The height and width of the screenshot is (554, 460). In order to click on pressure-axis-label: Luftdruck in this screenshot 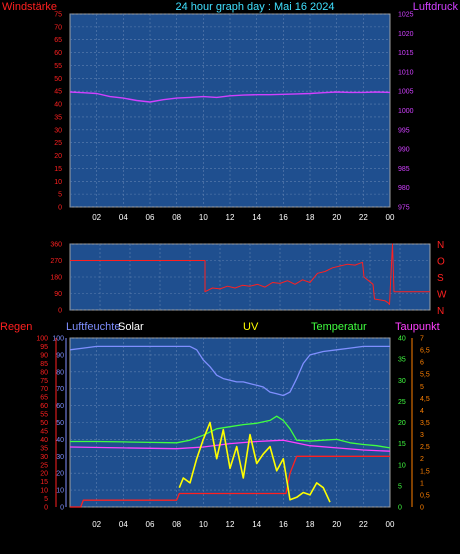, I will do `click(436, 7)`.